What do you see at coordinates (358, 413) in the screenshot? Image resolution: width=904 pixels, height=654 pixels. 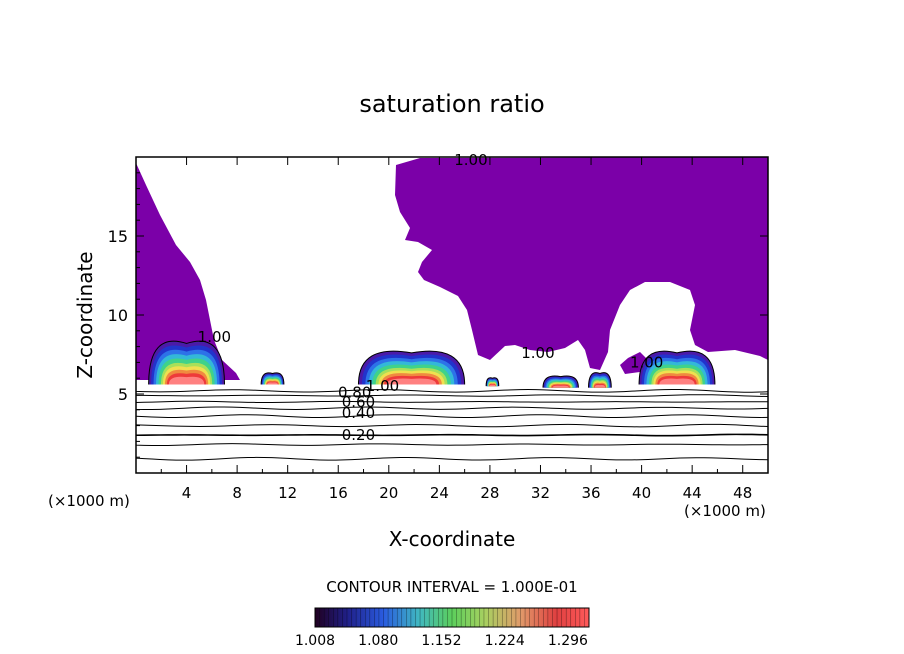 I see `contour-label: 0.40` at bounding box center [358, 413].